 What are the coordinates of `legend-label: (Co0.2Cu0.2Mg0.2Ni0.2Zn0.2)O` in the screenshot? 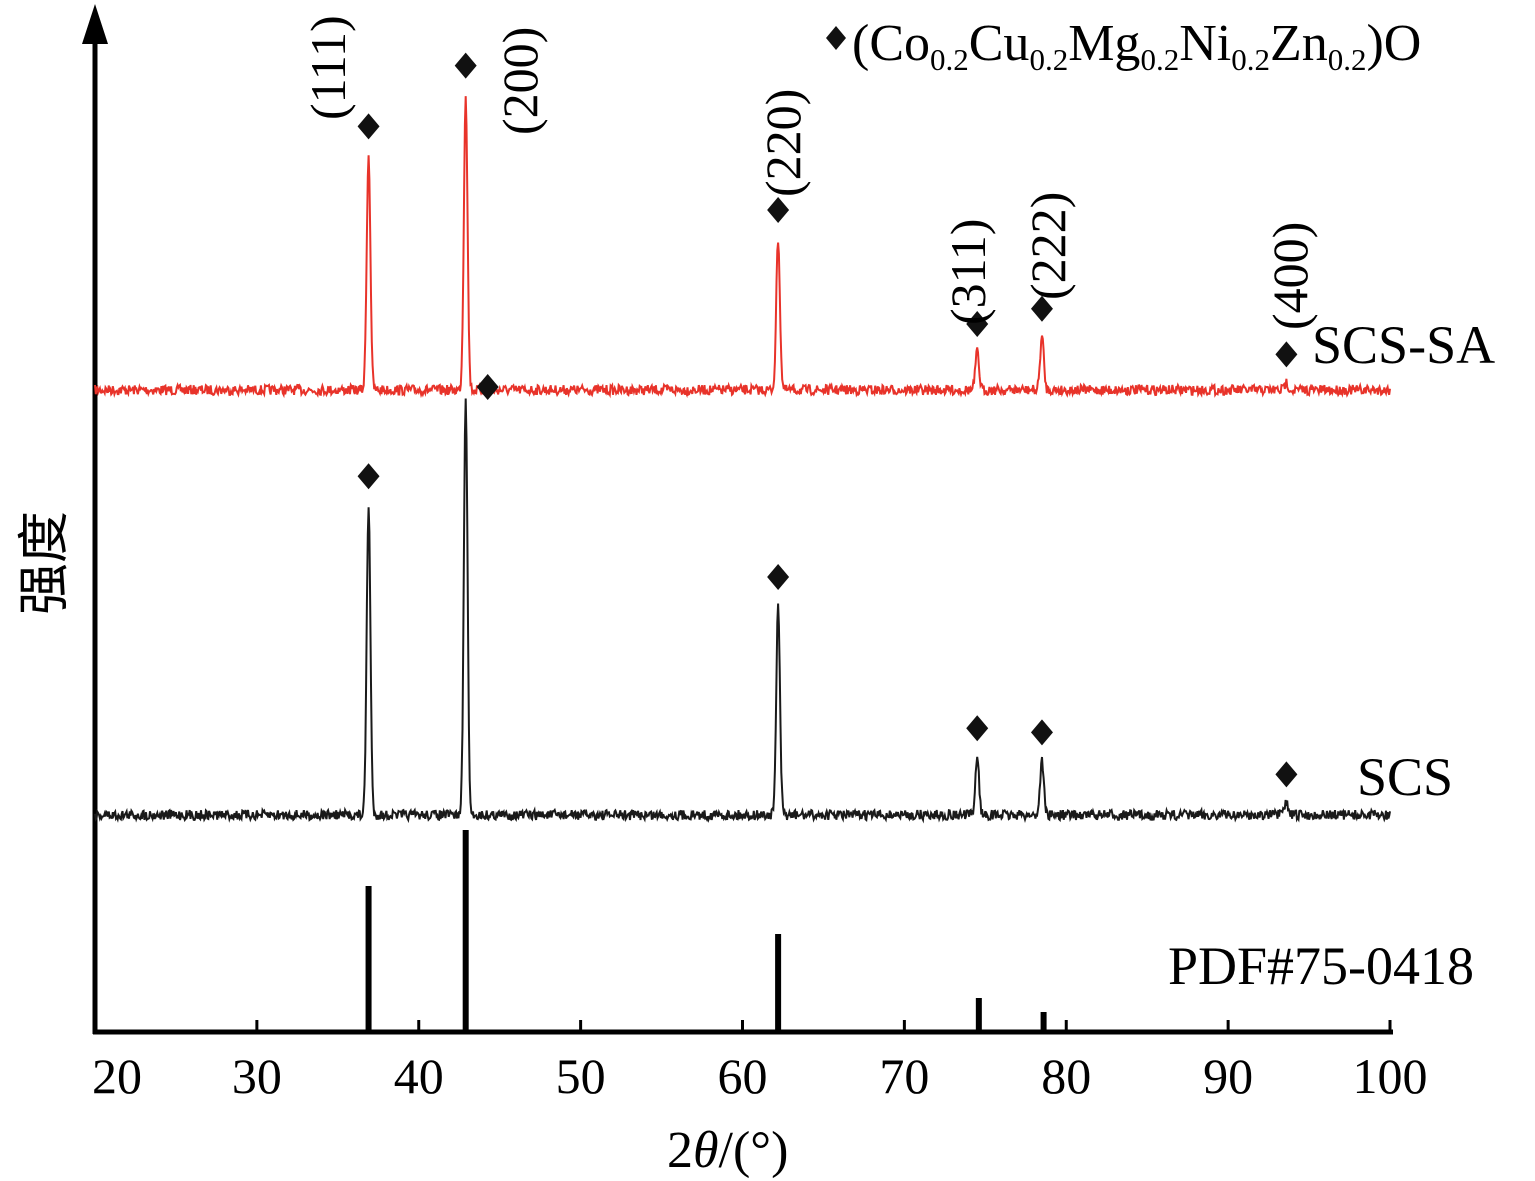 It's located at (1136, 46).